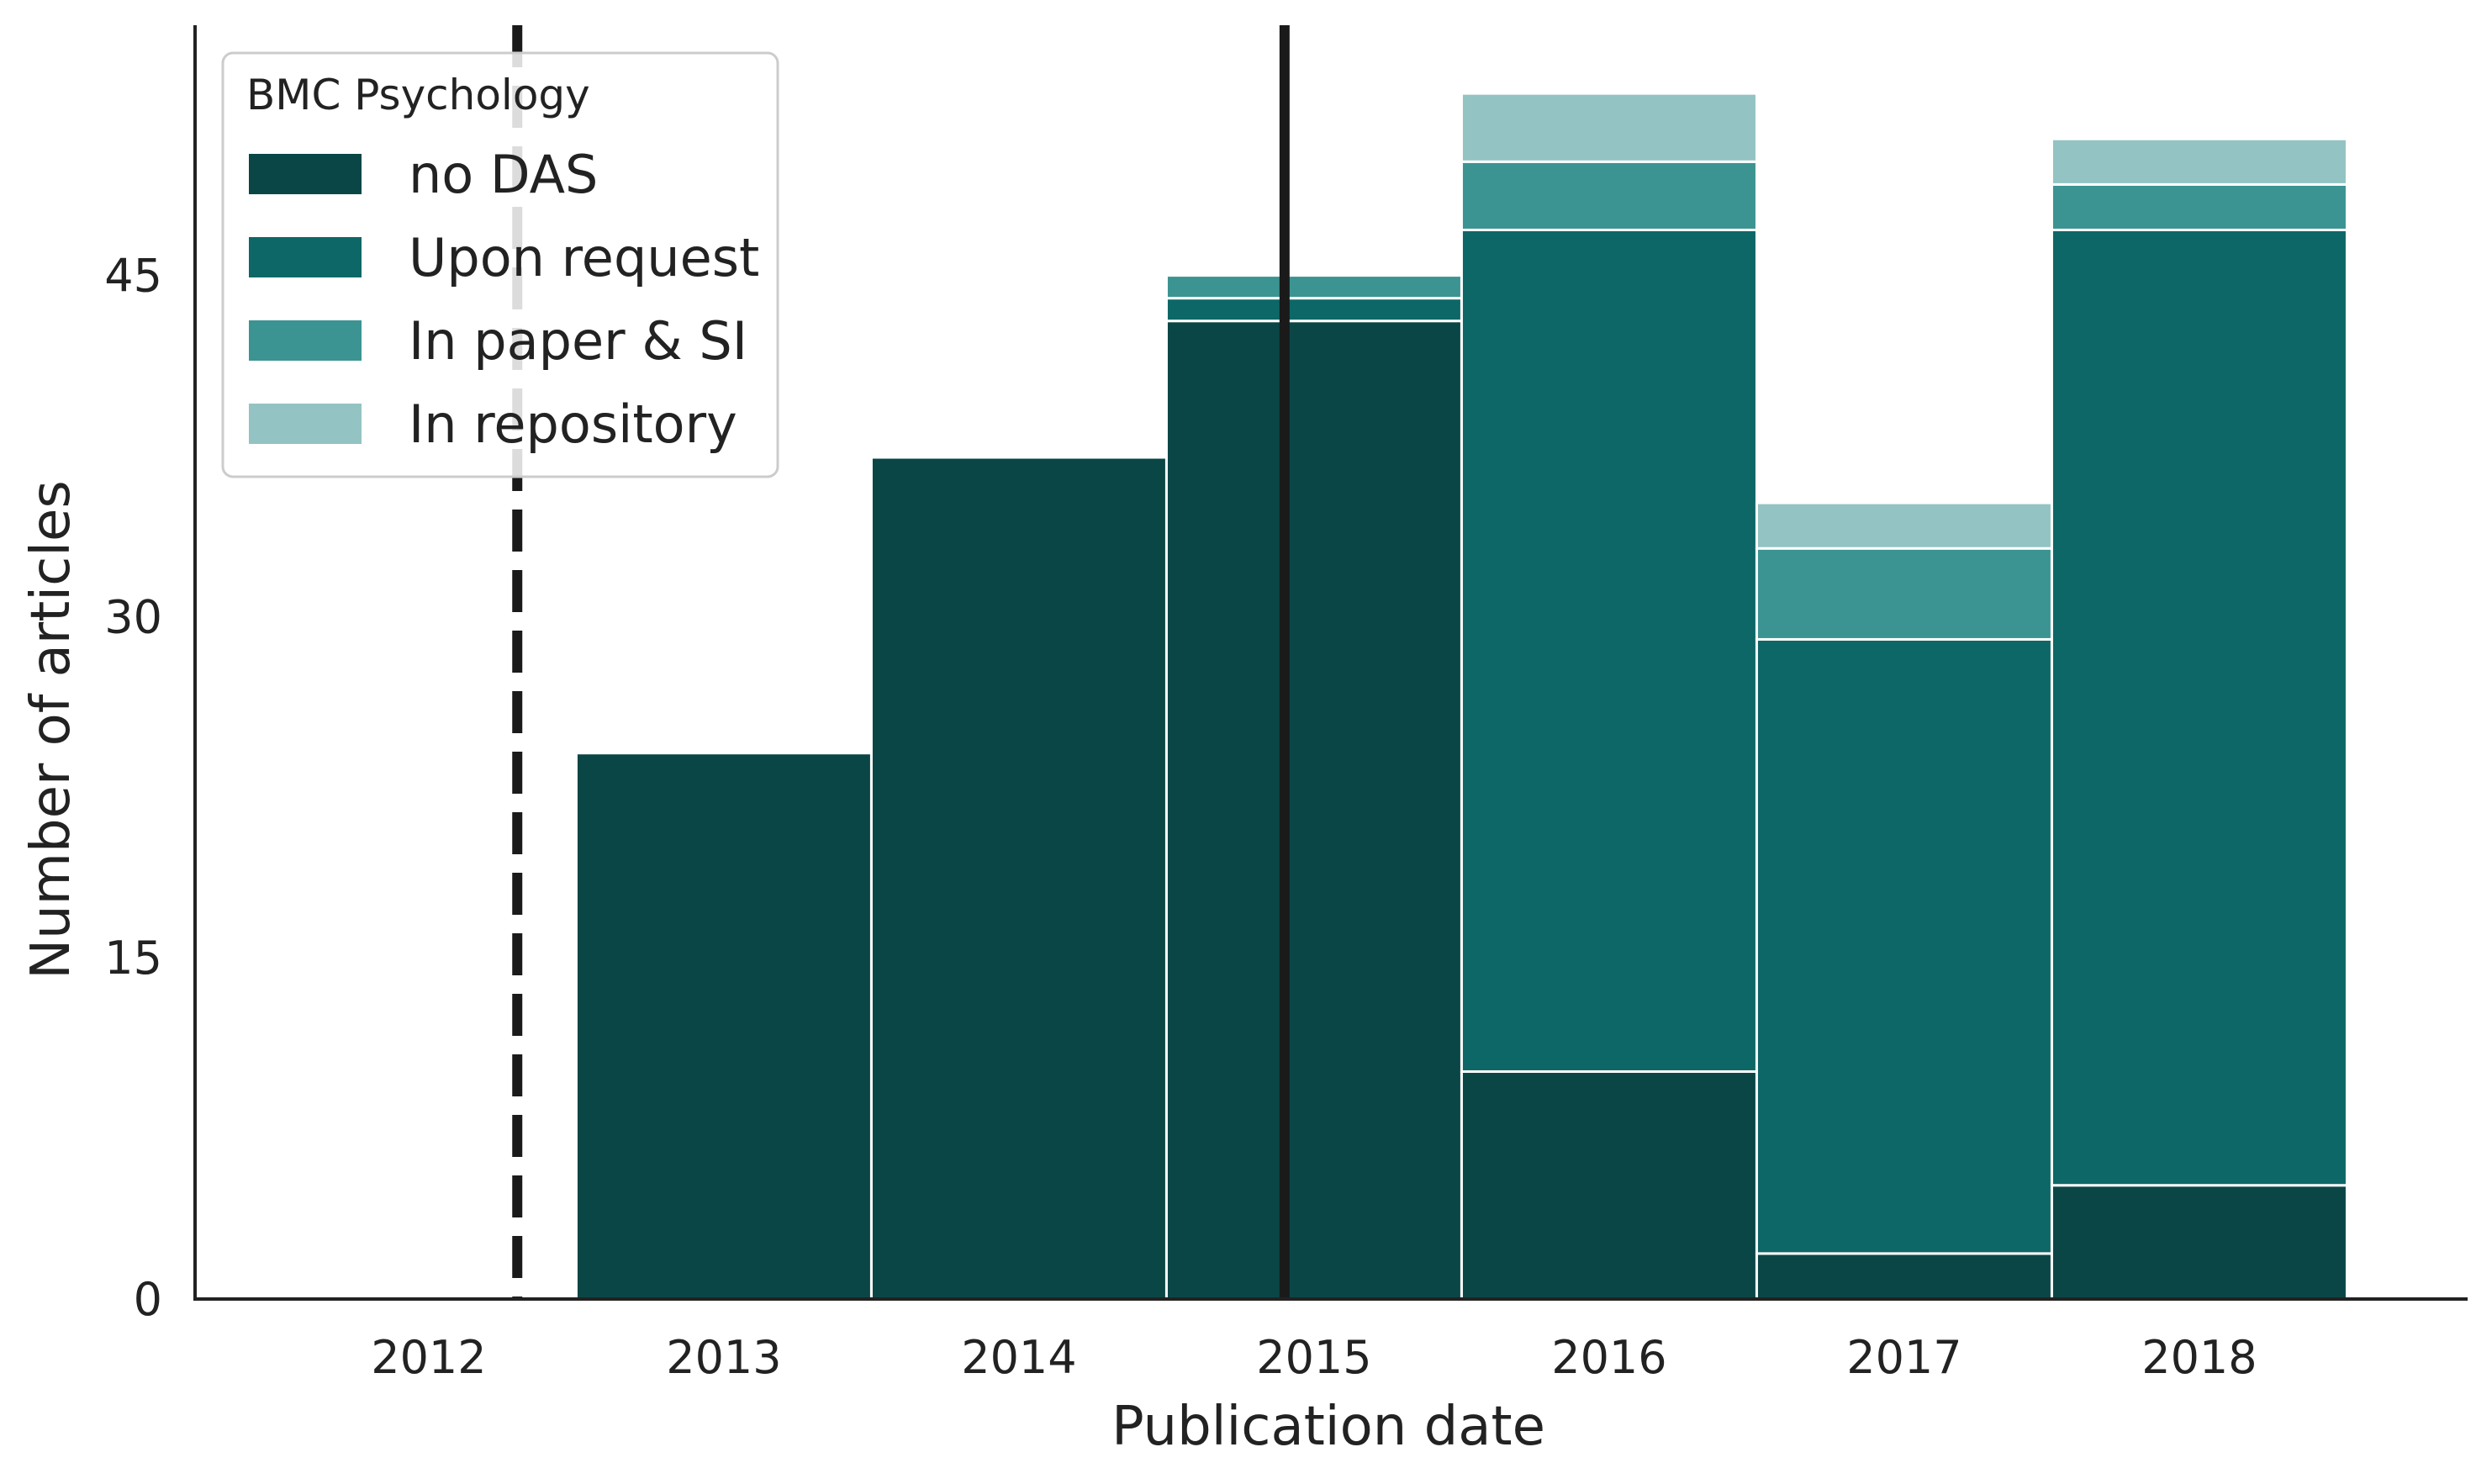 The height and width of the screenshot is (1484, 2492). What do you see at coordinates (2199, 707) in the screenshot?
I see `bar-2018-upon-request` at bounding box center [2199, 707].